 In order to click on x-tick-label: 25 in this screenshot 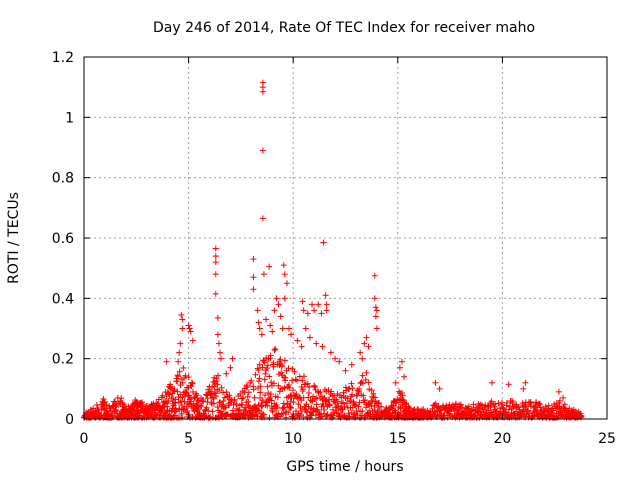, I will do `click(607, 439)`.